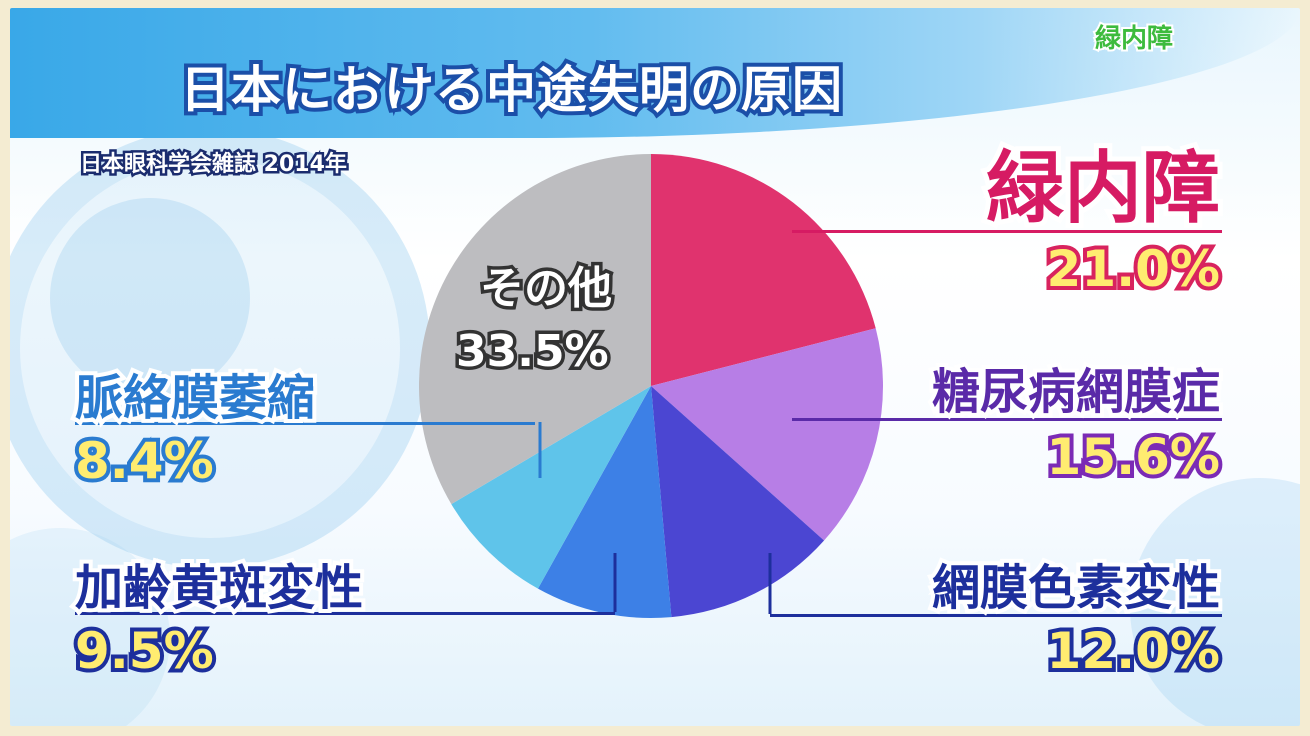 The width and height of the screenshot is (1310, 736). Describe the element at coordinates (1007, 419) in the screenshot. I see `rule-diabetic` at that location.